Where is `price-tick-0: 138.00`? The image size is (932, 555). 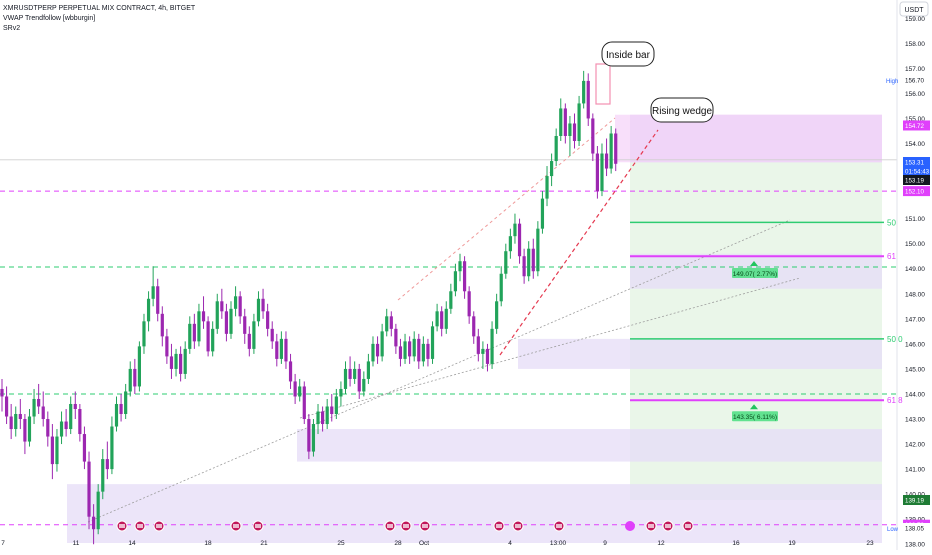
price-tick-0: 138.00 is located at coordinates (915, 545).